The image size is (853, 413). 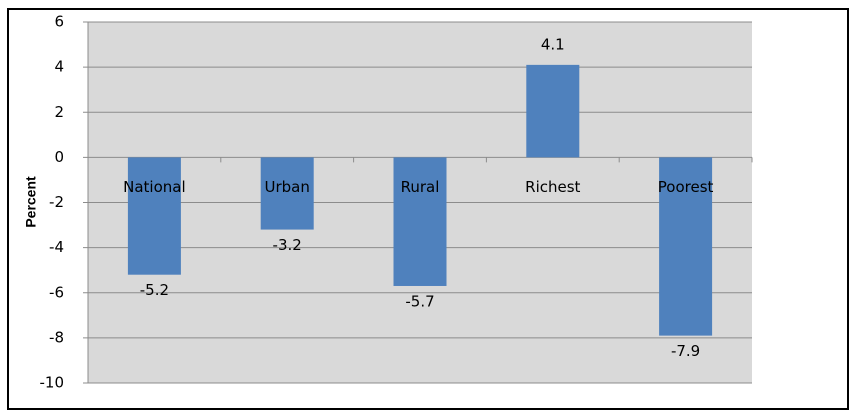 What do you see at coordinates (419, 301) in the screenshot?
I see `data-label: -5.7` at bounding box center [419, 301].